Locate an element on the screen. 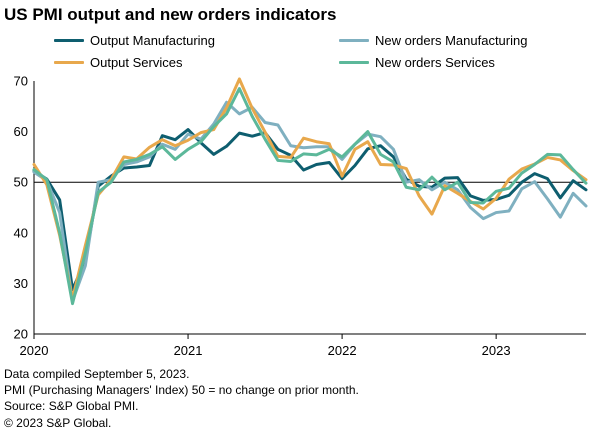 The height and width of the screenshot is (433, 594). legend-swatch-output-services is located at coordinates (69, 62).